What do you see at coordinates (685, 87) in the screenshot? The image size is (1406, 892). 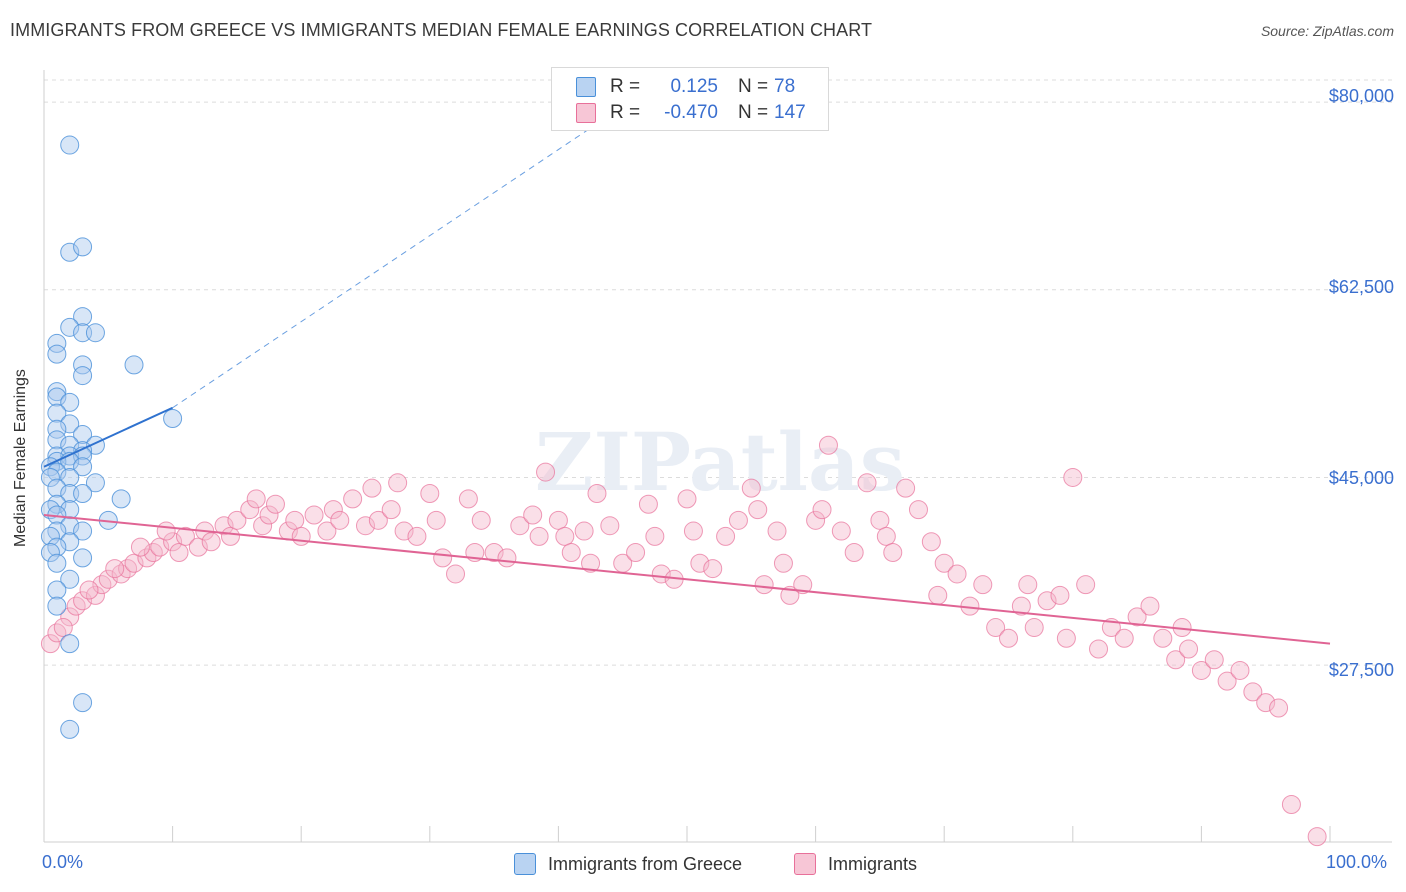 I see `legend-row-greece: R = 0.125 N = 78` at bounding box center [685, 87].